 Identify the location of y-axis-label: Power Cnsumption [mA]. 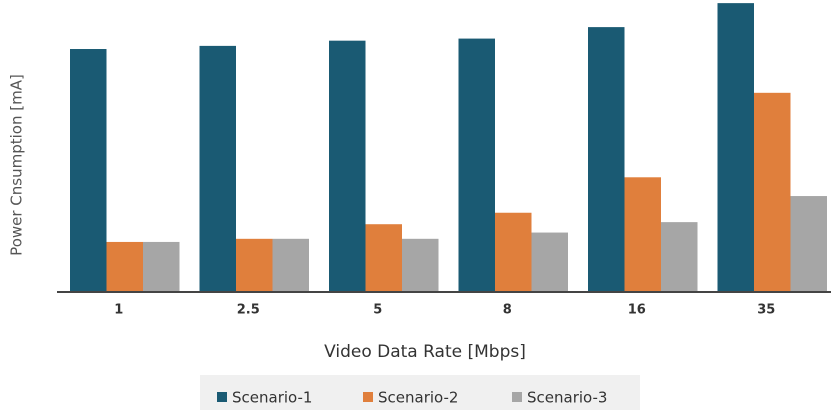
(17, 165).